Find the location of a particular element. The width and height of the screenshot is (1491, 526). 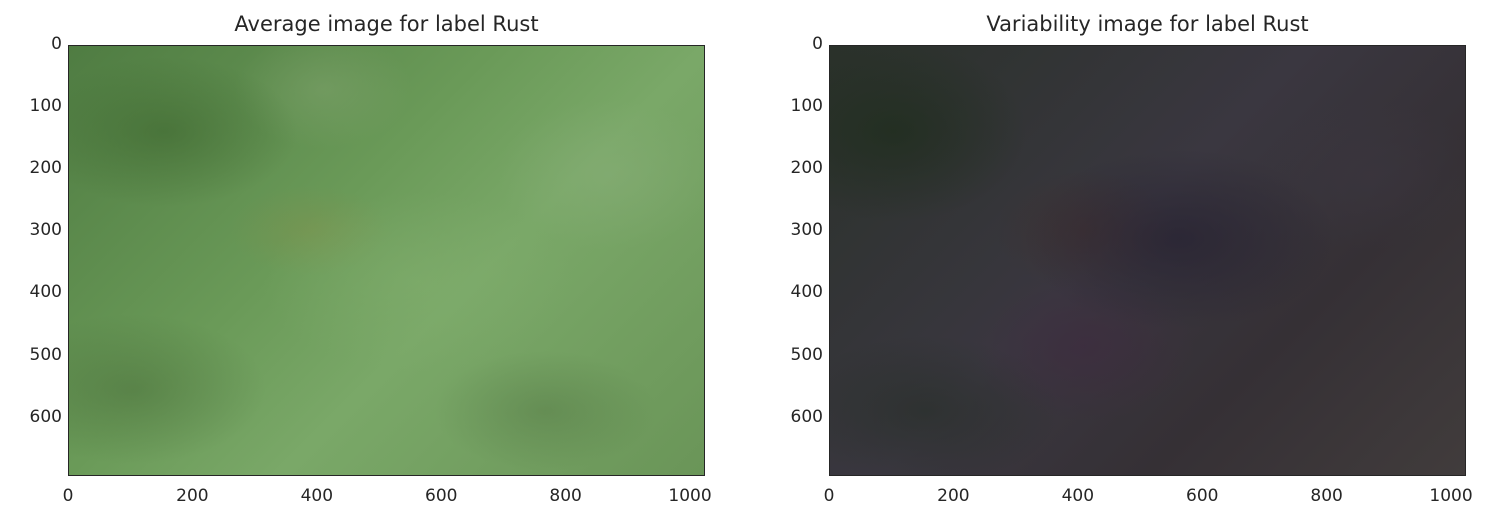

chart-title: Variability image for label Rust is located at coordinates (1147, 24).